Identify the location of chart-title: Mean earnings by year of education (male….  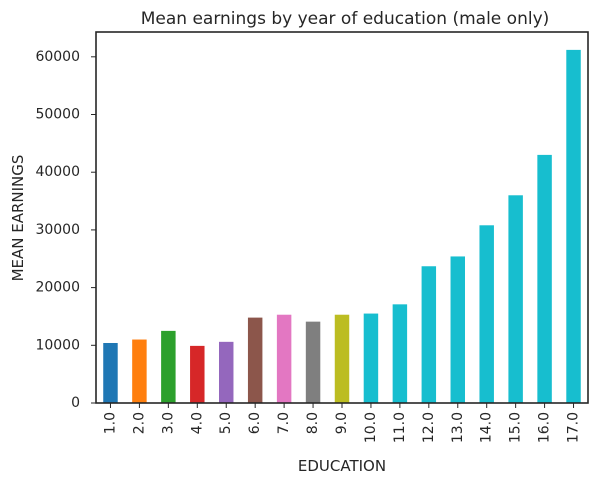
(345, 19).